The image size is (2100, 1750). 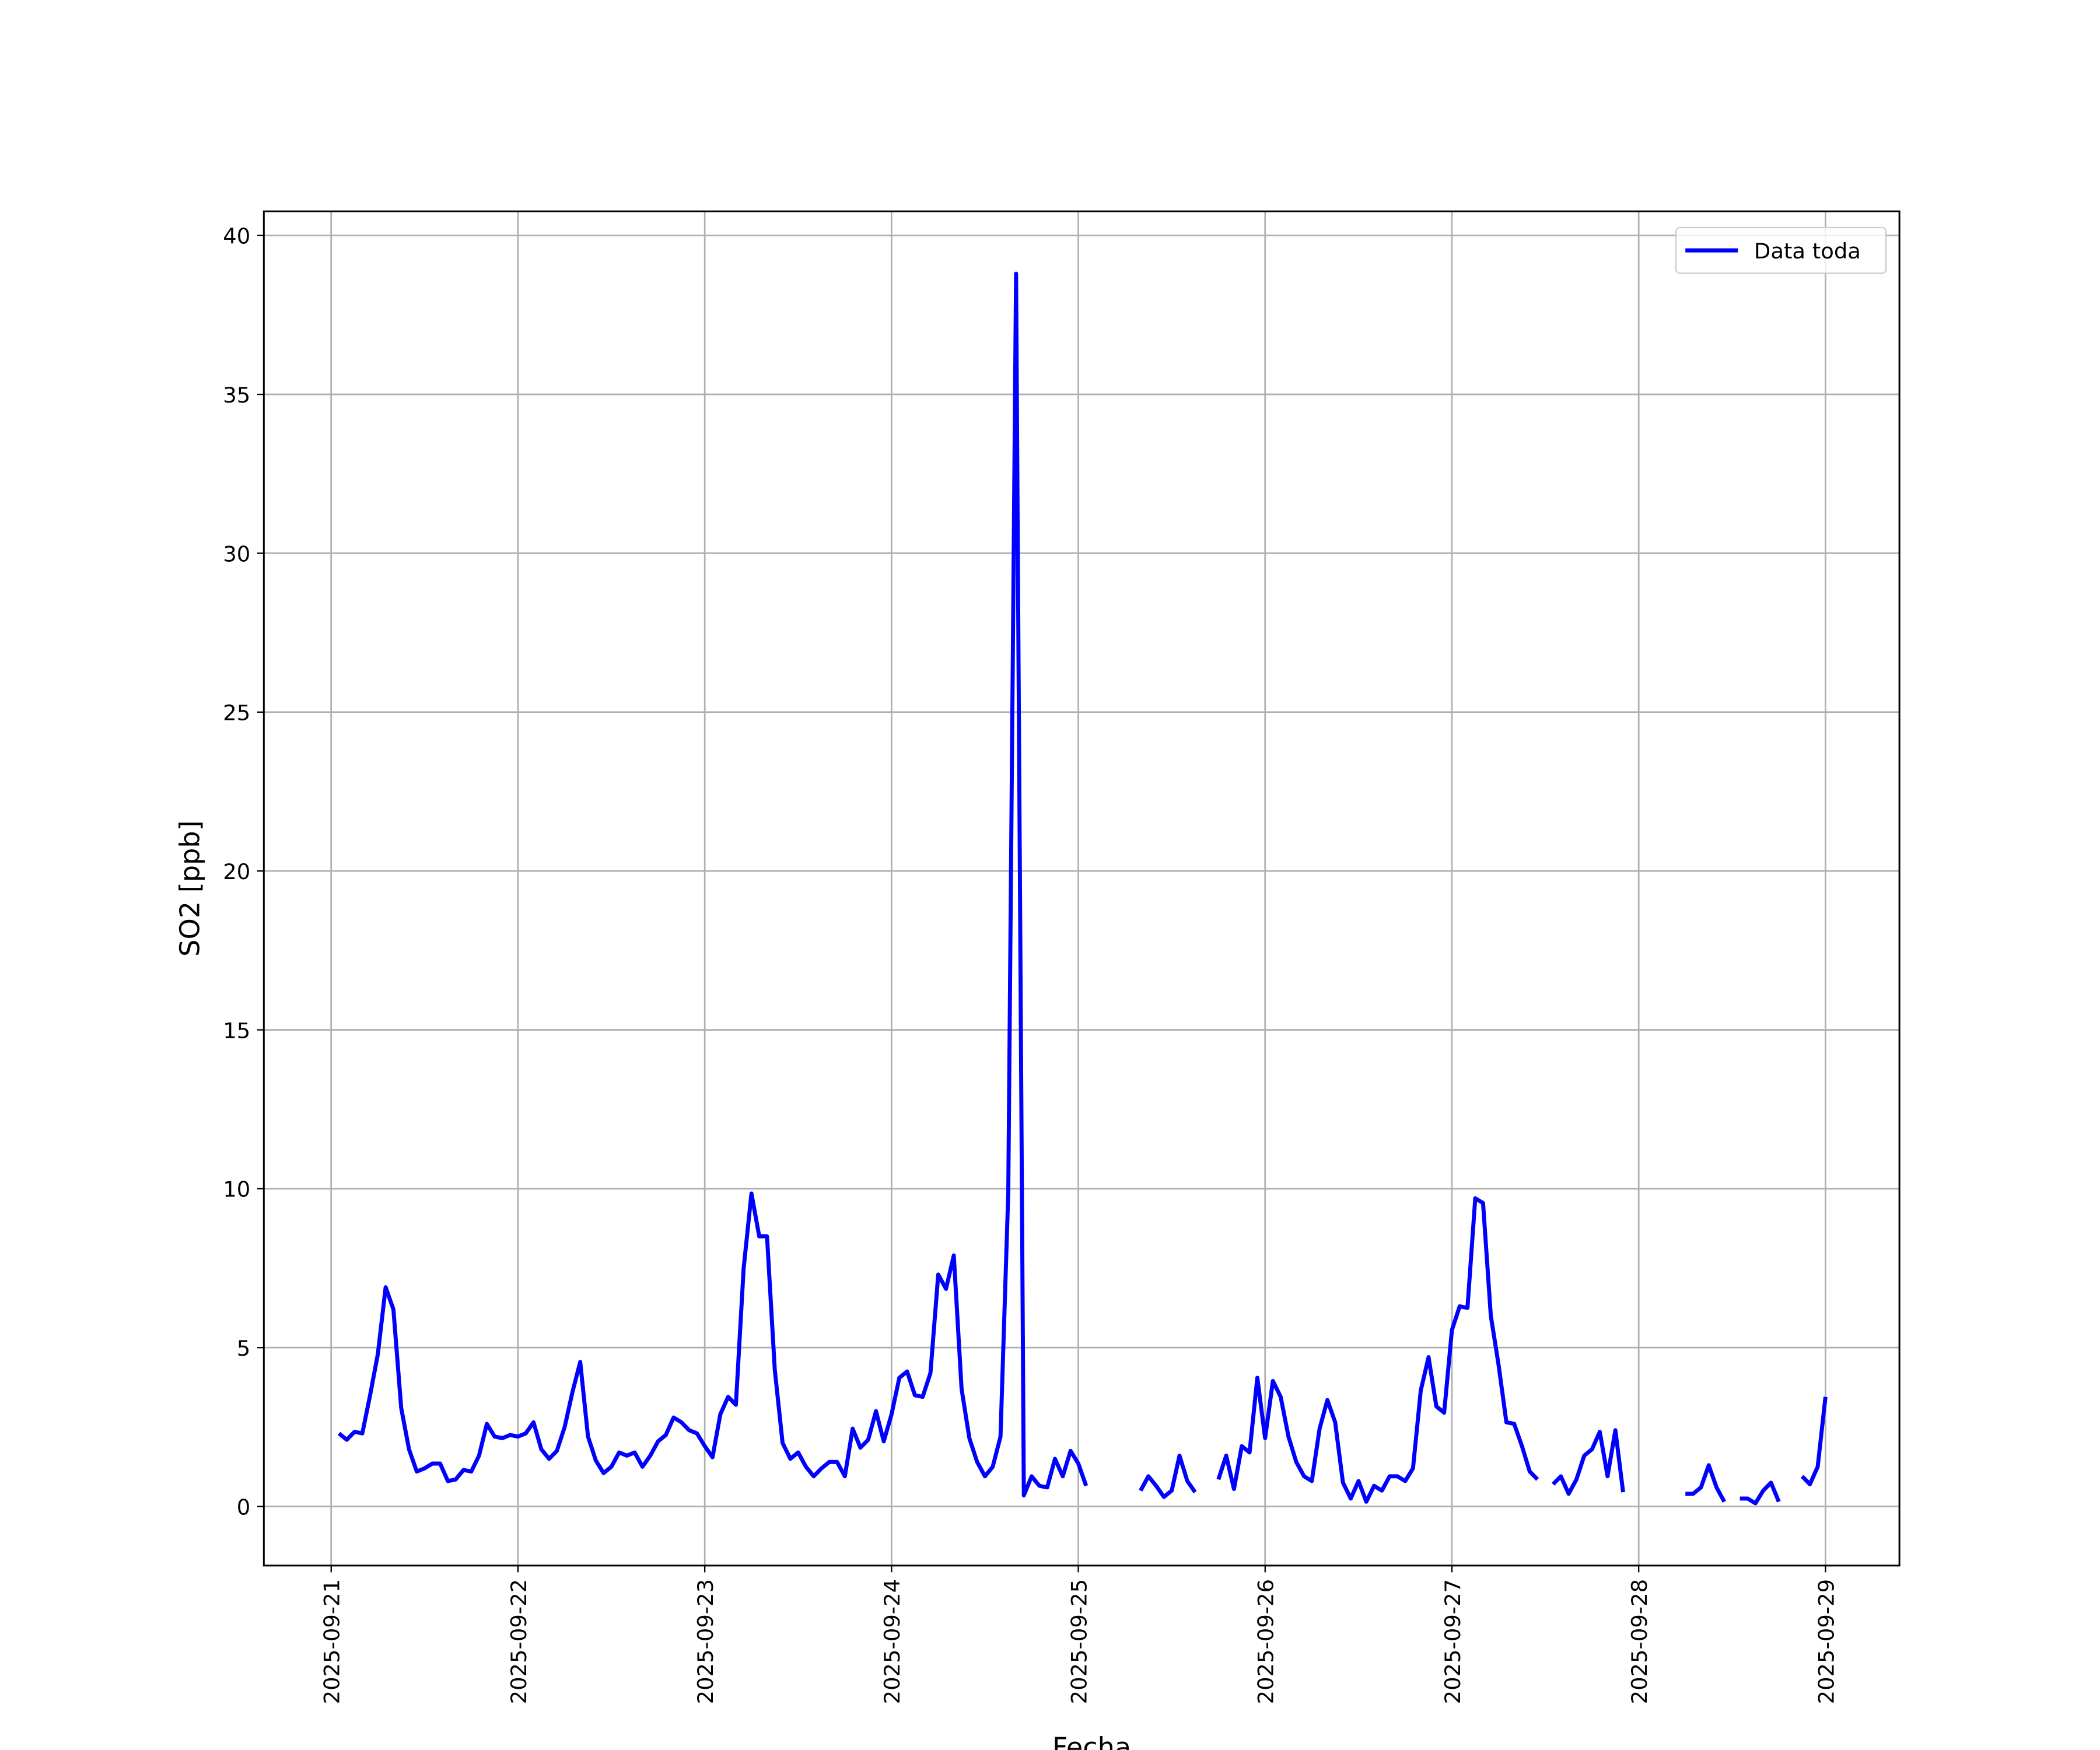 What do you see at coordinates (243, 1349) in the screenshot?
I see `y-tick-label: 5` at bounding box center [243, 1349].